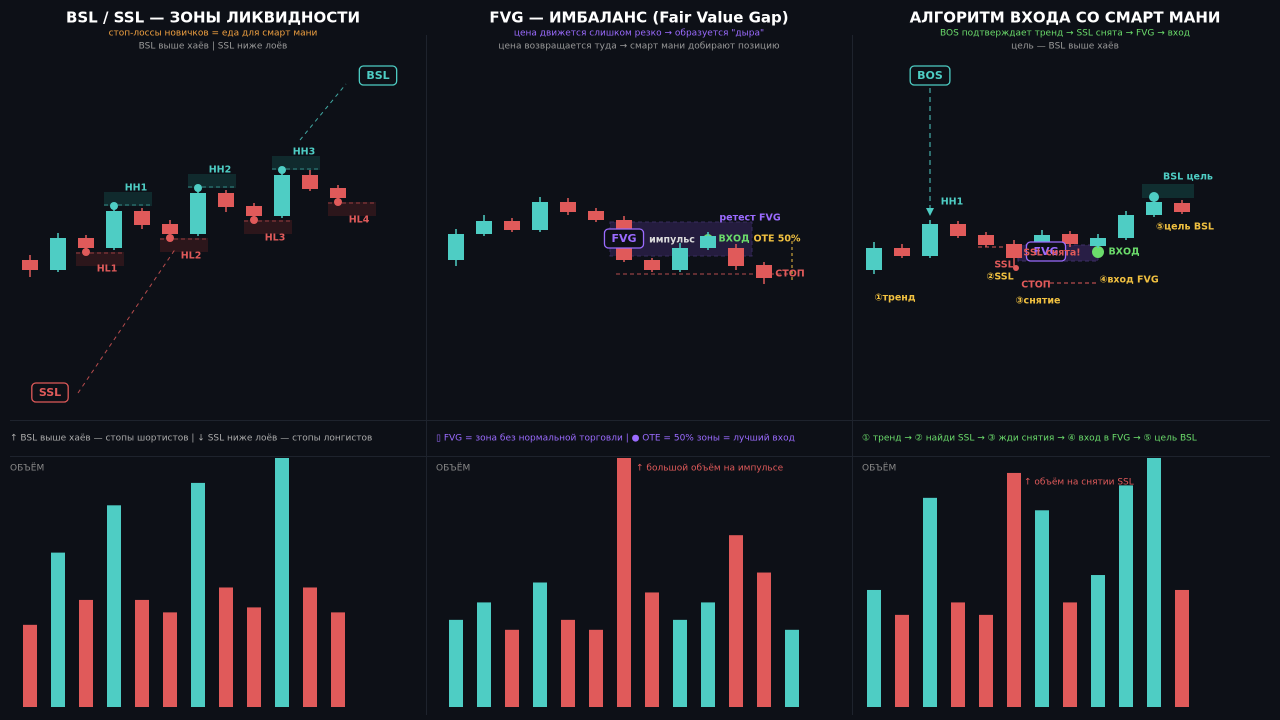 The image size is (1280, 720). What do you see at coordinates (1188, 177) in the screenshot?
I see `annotation: BSL цель` at bounding box center [1188, 177].